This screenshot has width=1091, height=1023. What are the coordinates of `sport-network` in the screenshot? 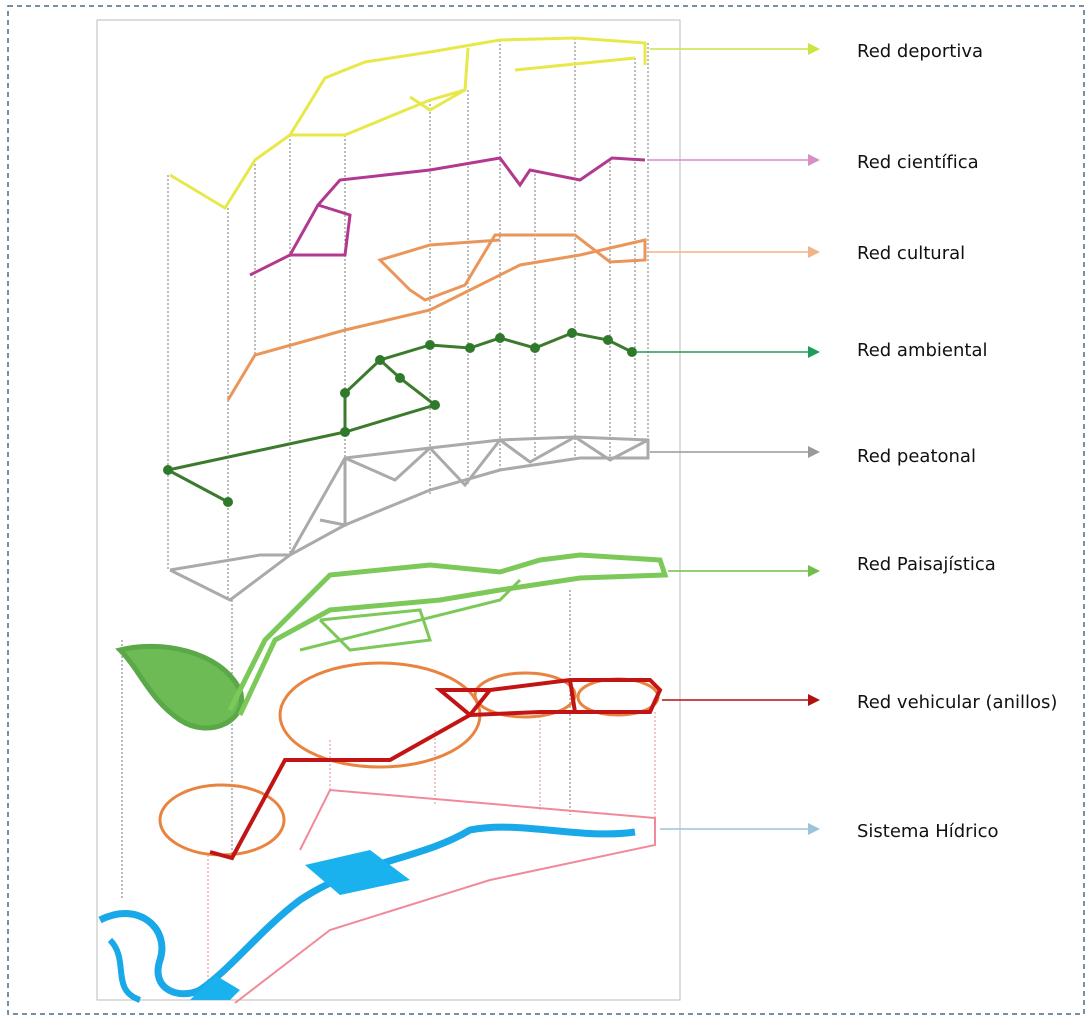 It's located at (408, 123).